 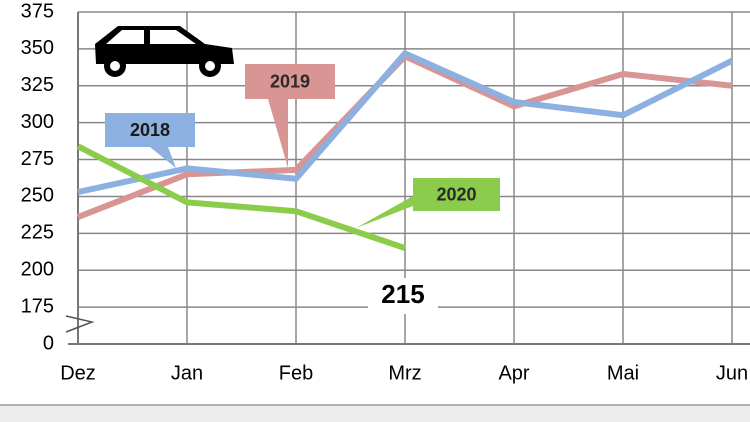 I want to click on x-tick-label: Mai, so click(x=623, y=373).